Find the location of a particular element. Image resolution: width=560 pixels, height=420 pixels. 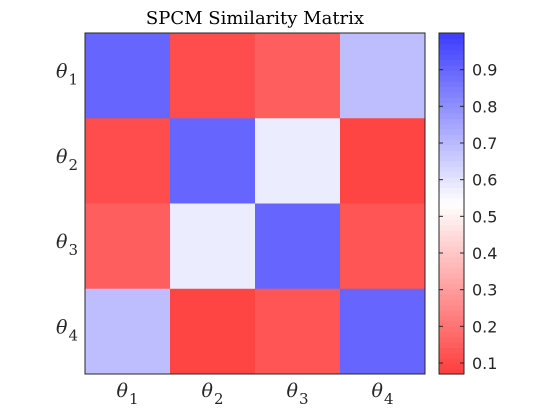

heatmap-cell-r4-c3 is located at coordinates (298, 331).